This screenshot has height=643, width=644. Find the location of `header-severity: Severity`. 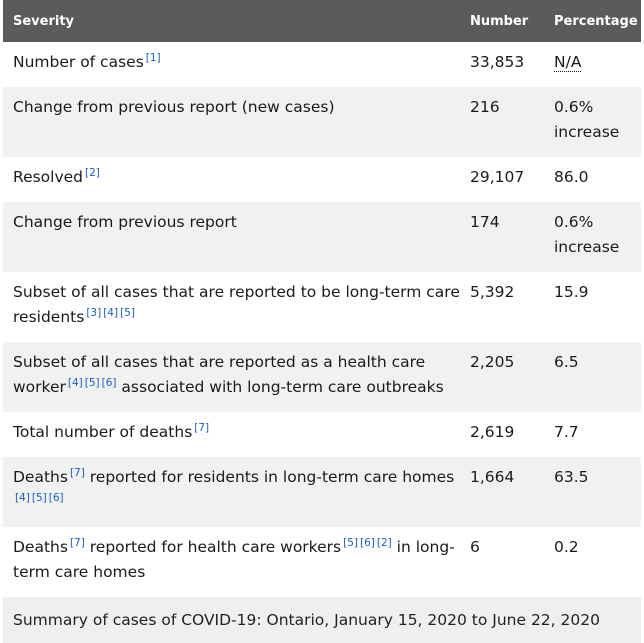

header-severity: Severity is located at coordinates (236, 21).